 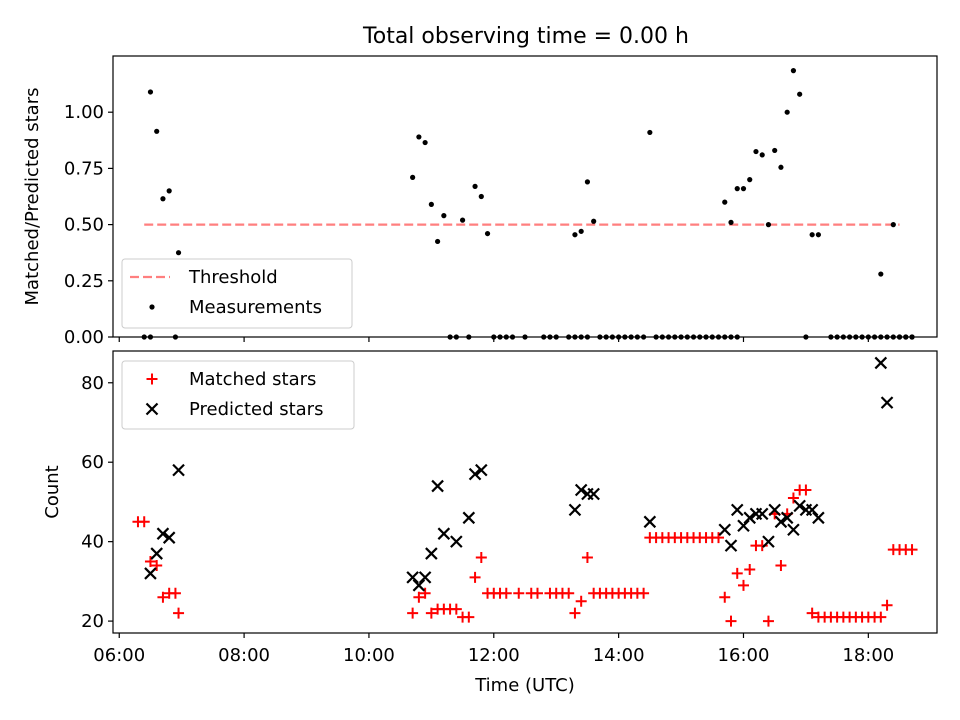 I want to click on y-tick-label: 1.00, so click(x=84, y=112).